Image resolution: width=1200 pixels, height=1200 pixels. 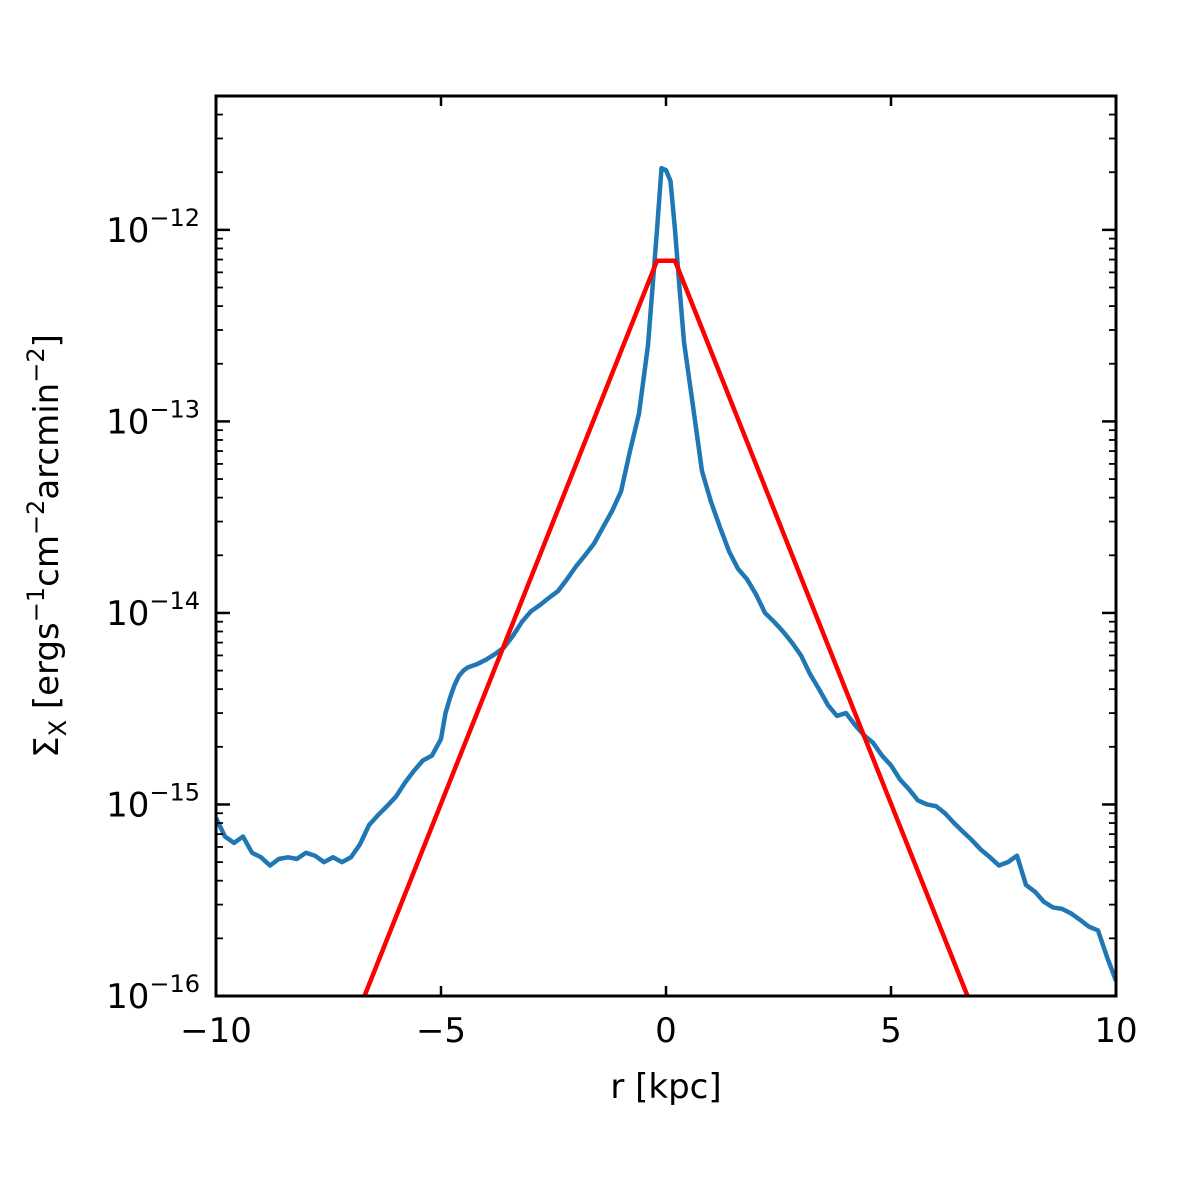 I want to click on y-label-exp-cm: −2, so click(x=36, y=517).